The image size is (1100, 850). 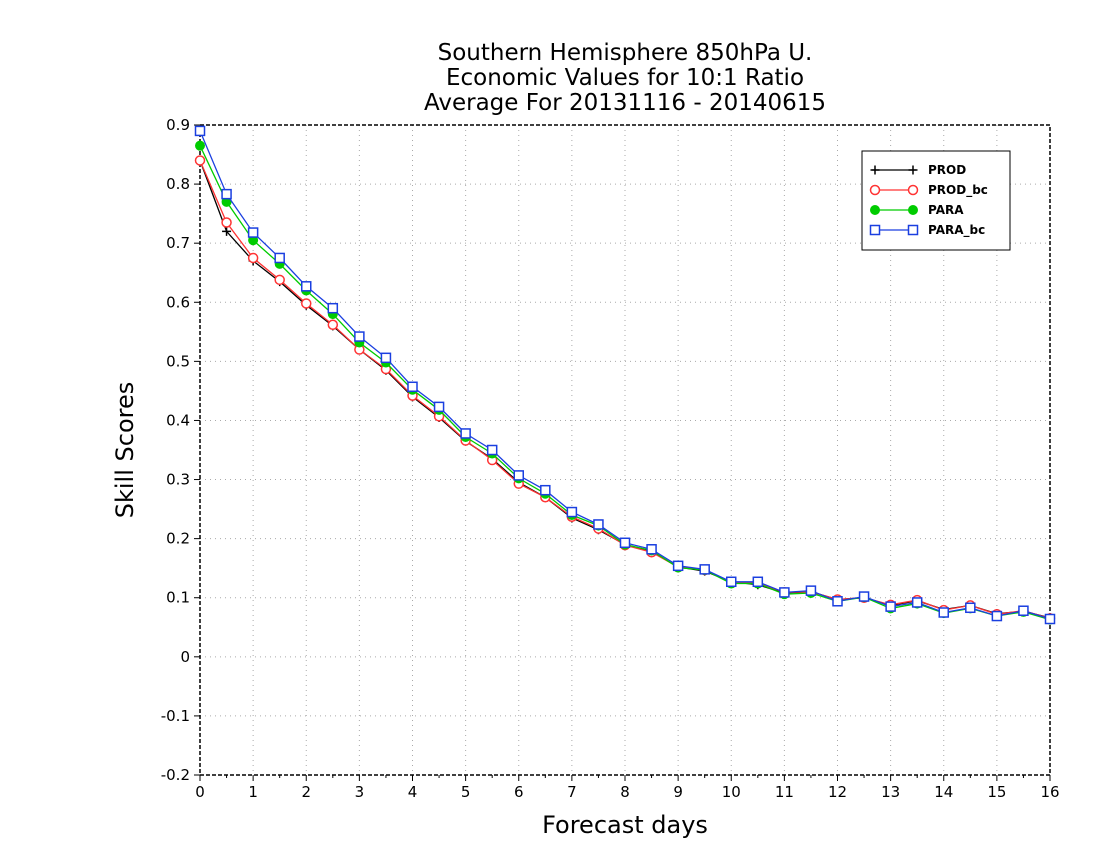 I want to click on legend-item-prod: PROD, so click(x=918, y=170).